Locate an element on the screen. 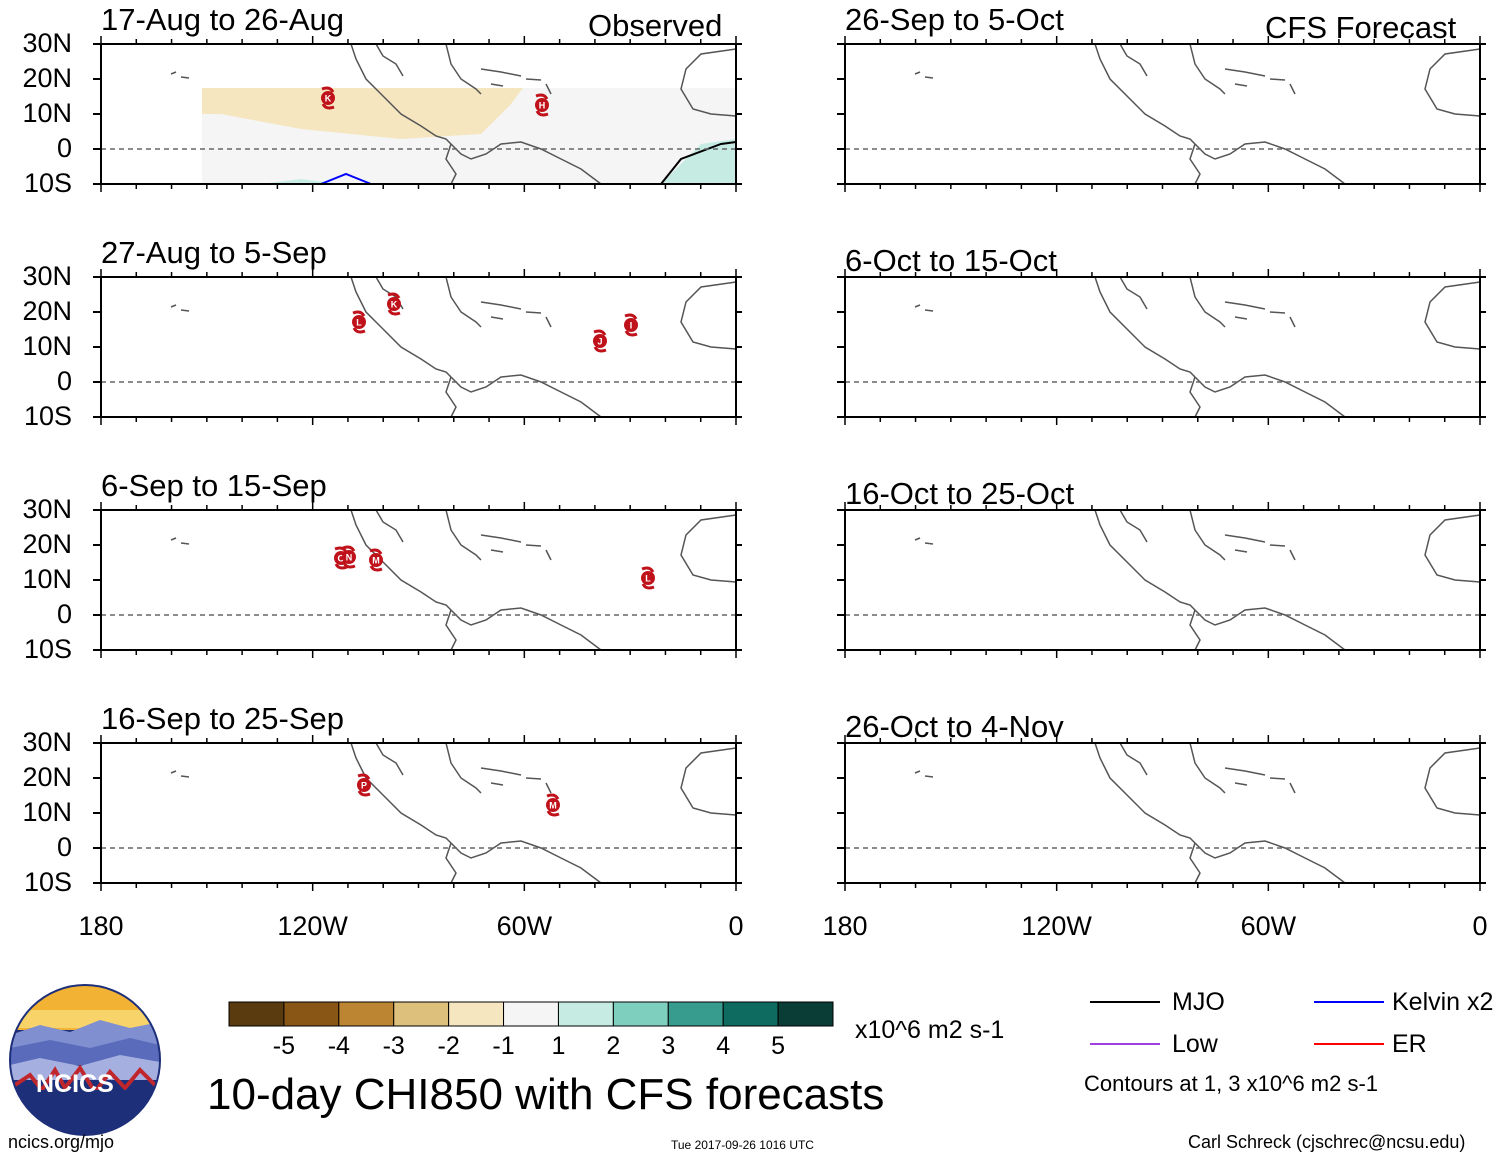  forecast-panel-3-title: 16-Oct to 25-Oct is located at coordinates (960, 493).